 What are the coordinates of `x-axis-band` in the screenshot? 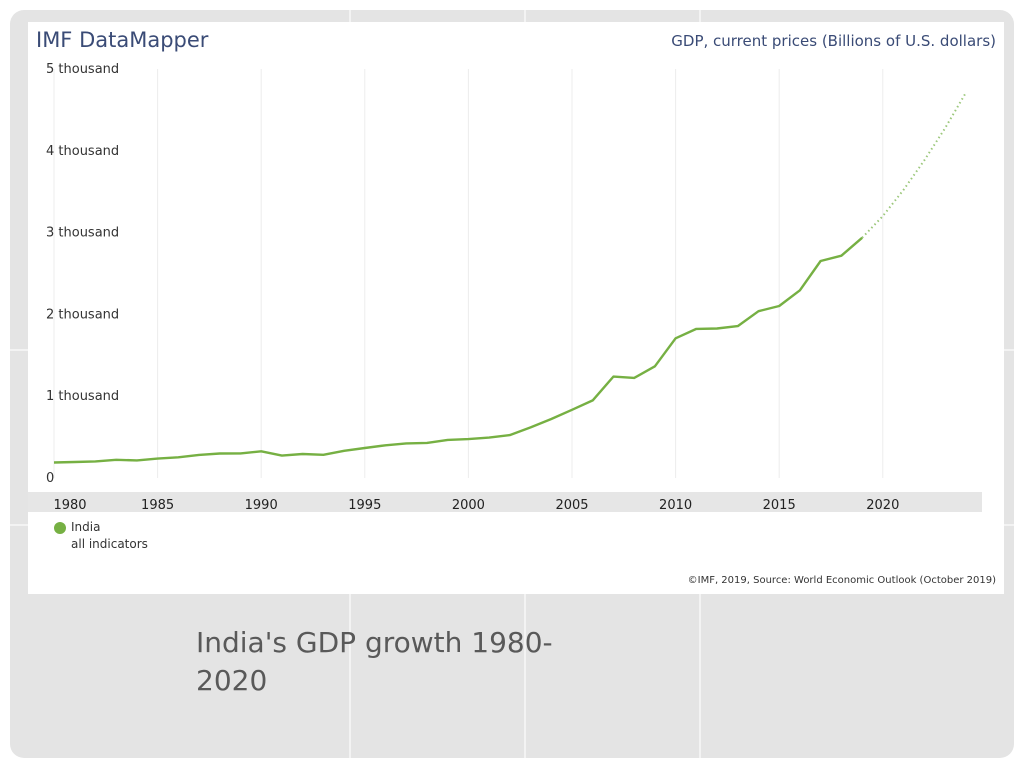 It's located at (505, 502).